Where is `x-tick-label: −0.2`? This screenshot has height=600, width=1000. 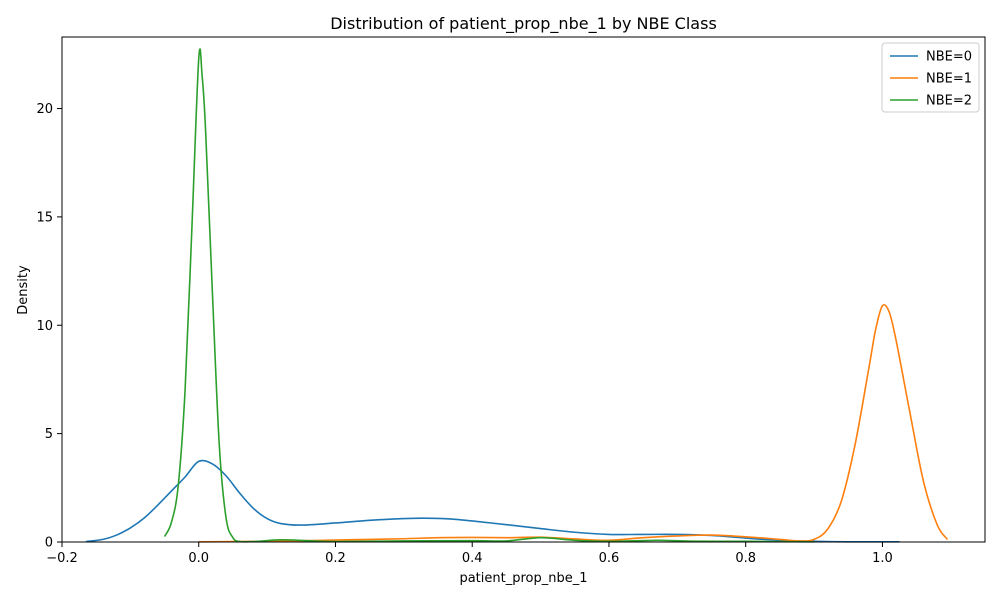 x-tick-label: −0.2 is located at coordinates (62, 558).